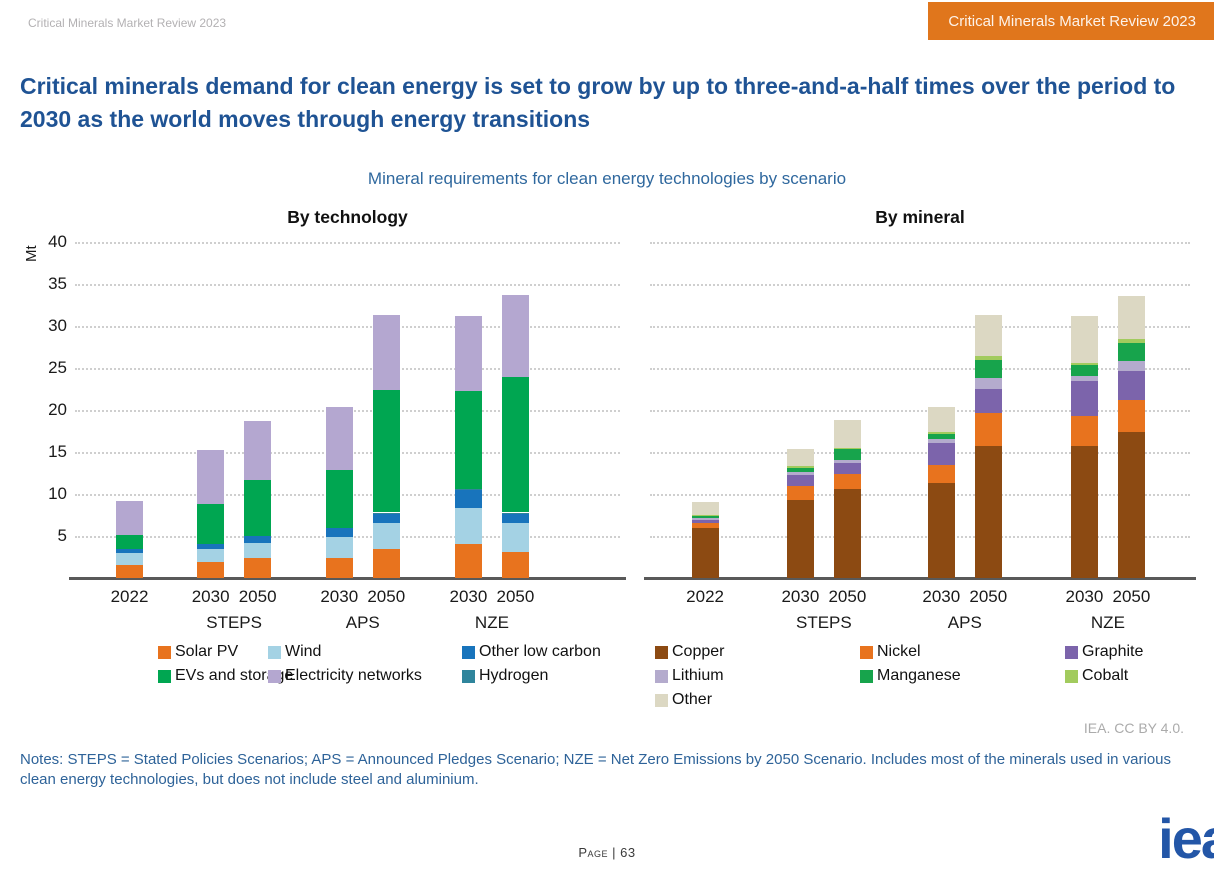 This screenshot has width=1214, height=871. What do you see at coordinates (661, 676) in the screenshot?
I see `legend-swatch-lithium` at bounding box center [661, 676].